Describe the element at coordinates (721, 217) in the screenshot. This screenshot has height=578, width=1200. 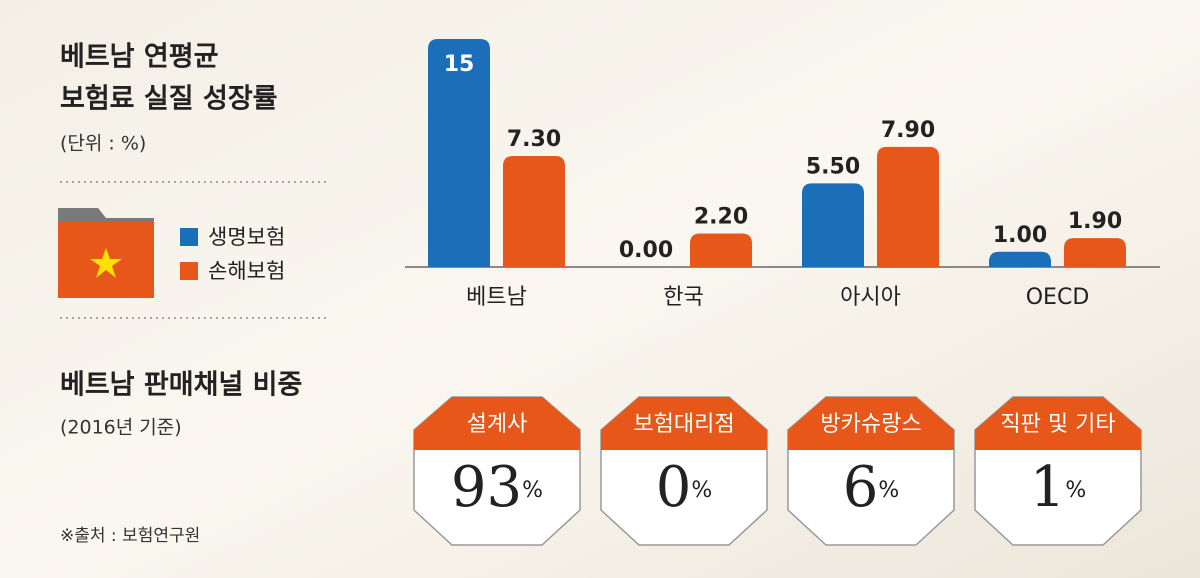
I see `value-label: 2.20` at that location.